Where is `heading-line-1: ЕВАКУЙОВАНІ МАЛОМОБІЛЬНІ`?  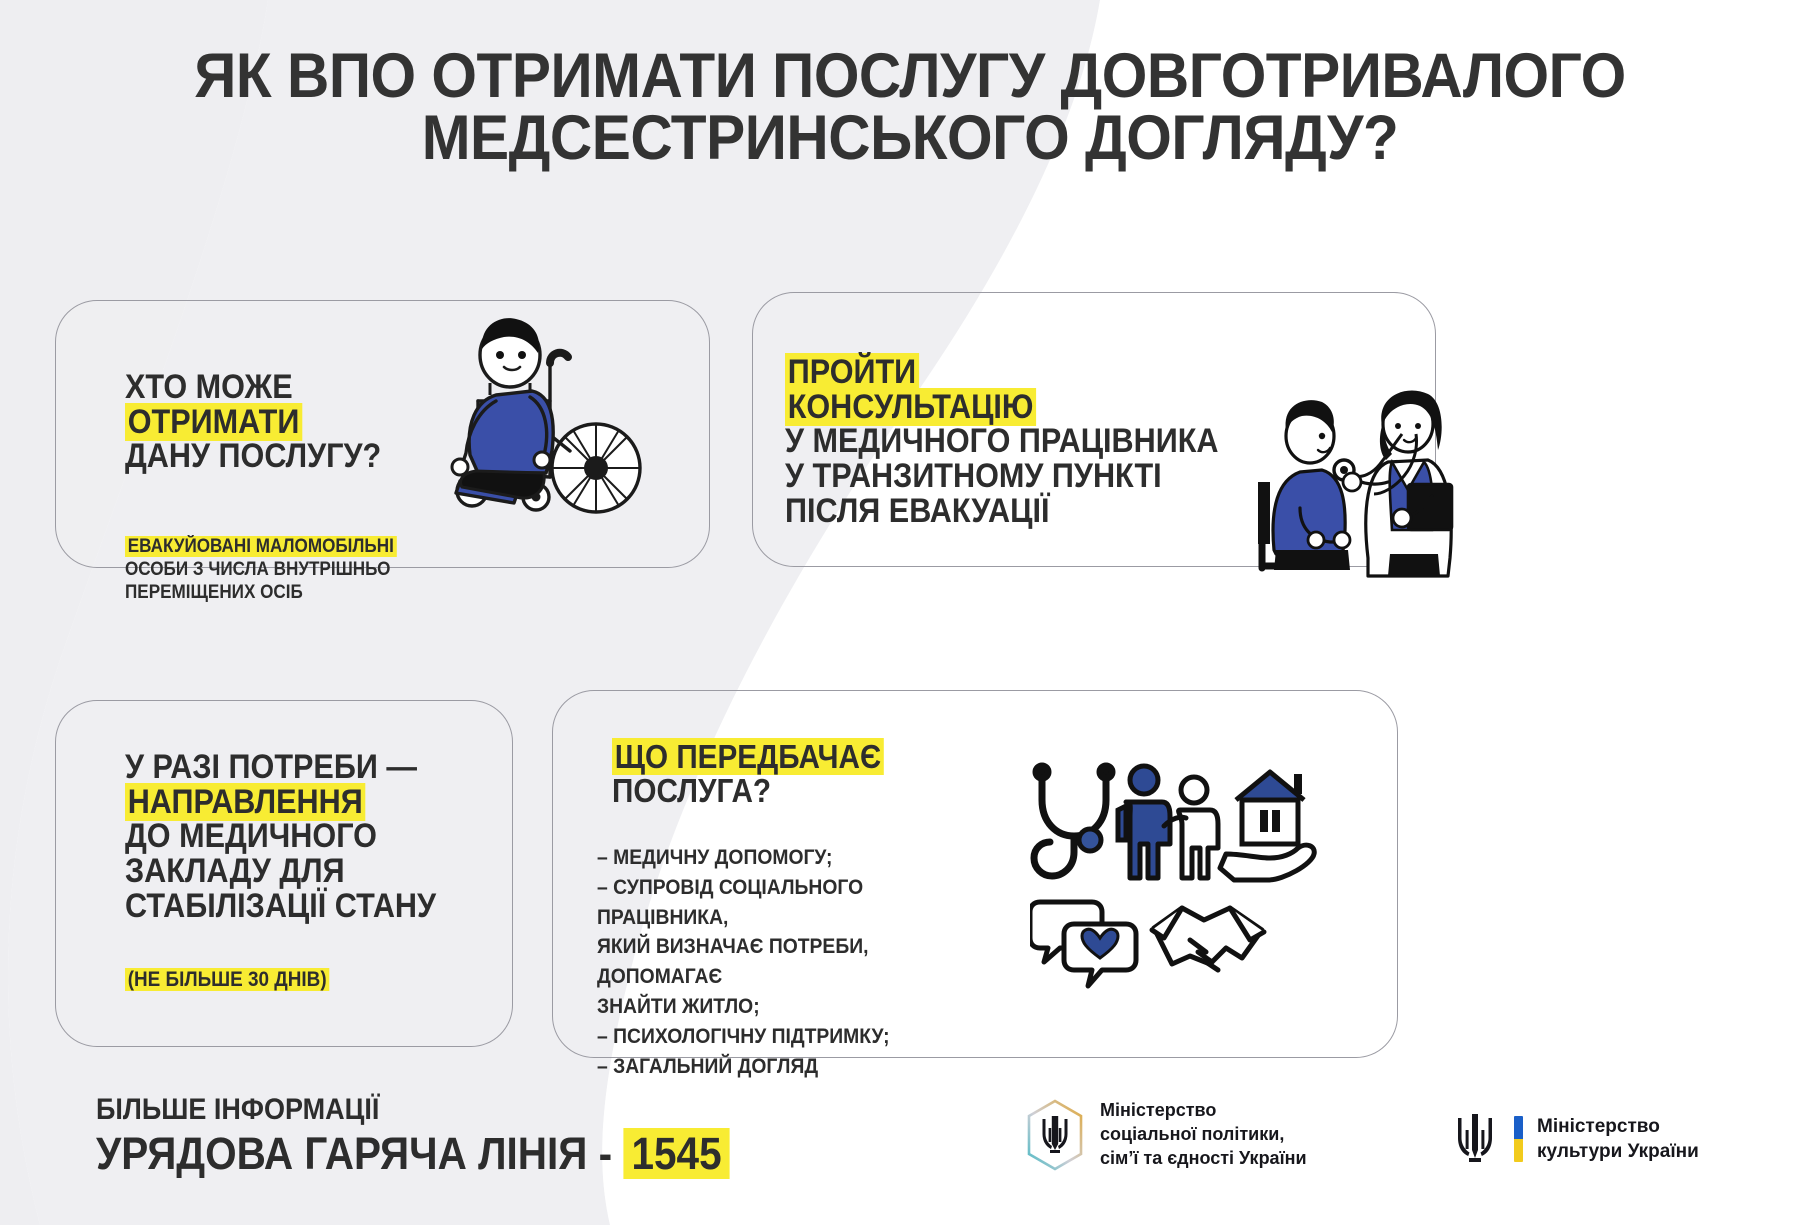
heading-line-1: ЕВАКУЙОВАНІ МАЛОМОБІЛЬНІ is located at coordinates (261, 546).